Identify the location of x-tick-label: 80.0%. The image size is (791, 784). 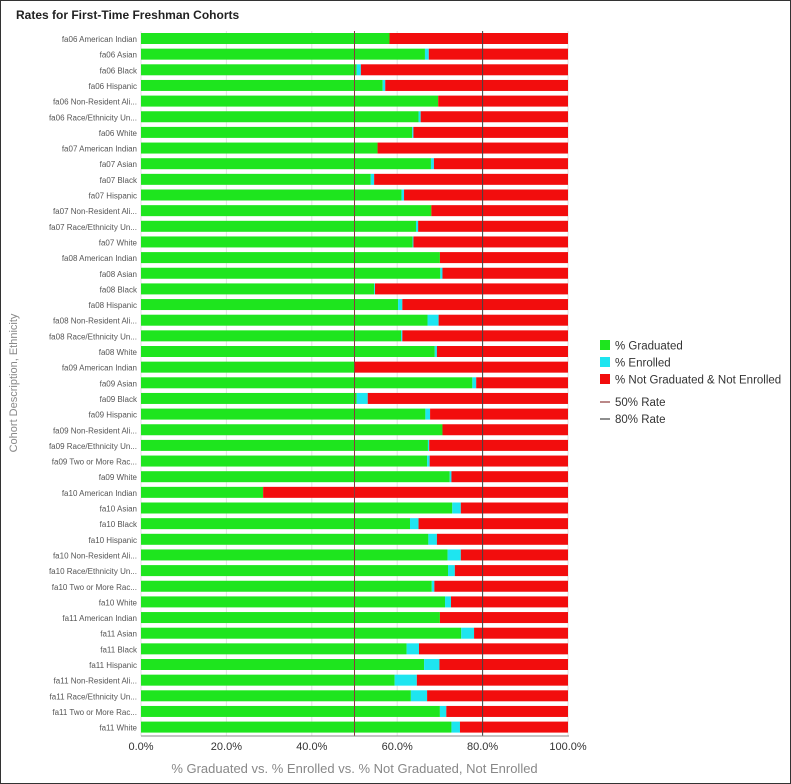
(482, 747).